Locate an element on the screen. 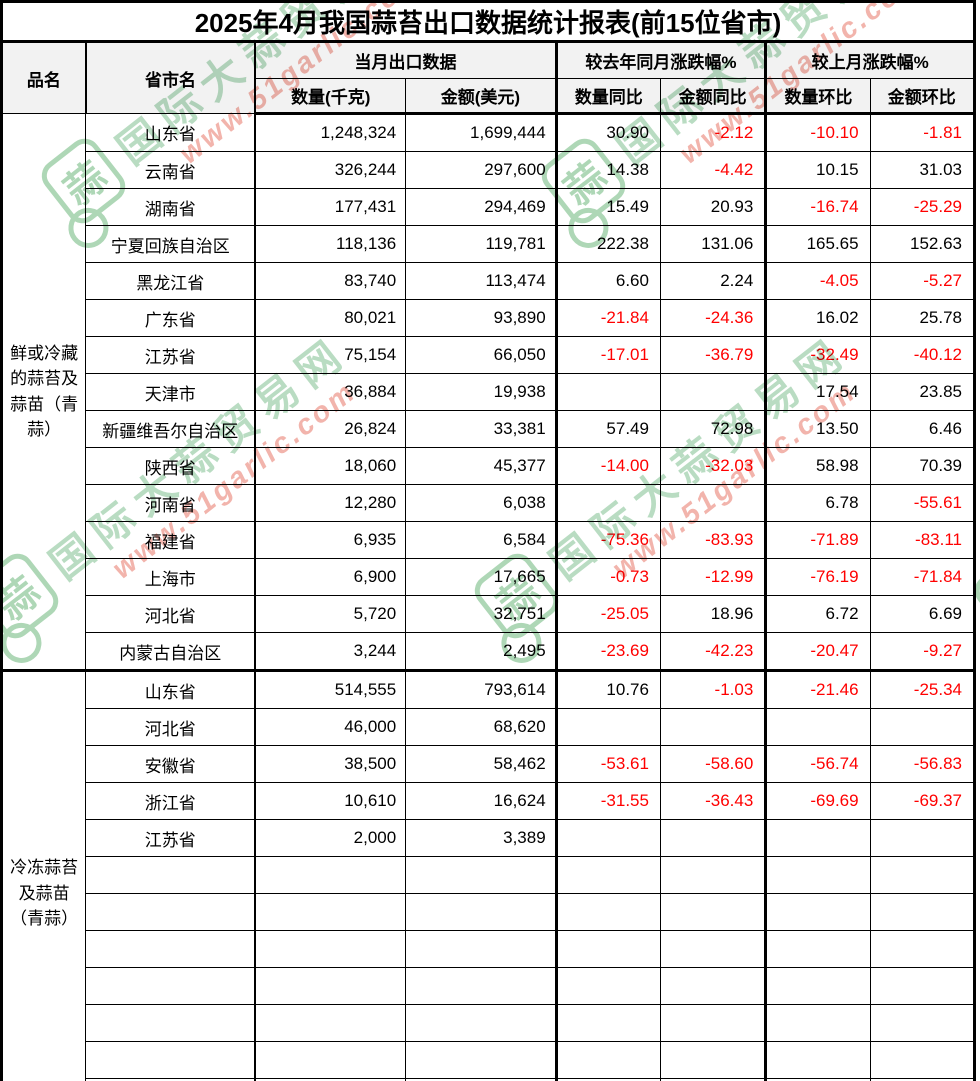 The height and width of the screenshot is (1081, 980). amt-yoy-cell: 20.93 is located at coordinates (713, 207).